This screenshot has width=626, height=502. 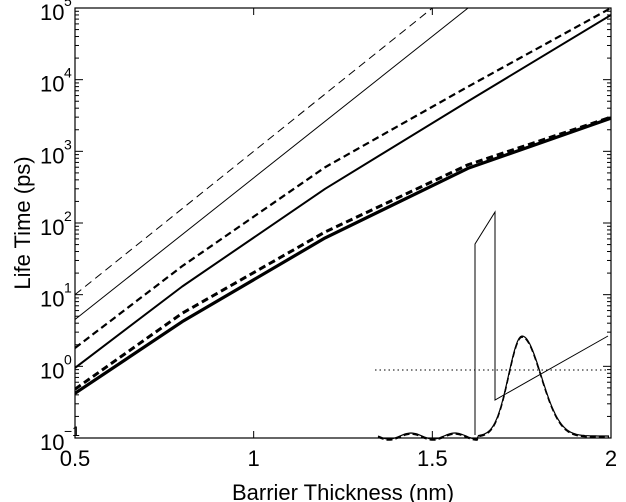 What do you see at coordinates (22, 222) in the screenshot?
I see `y-axis-label: Life Time (ps)` at bounding box center [22, 222].